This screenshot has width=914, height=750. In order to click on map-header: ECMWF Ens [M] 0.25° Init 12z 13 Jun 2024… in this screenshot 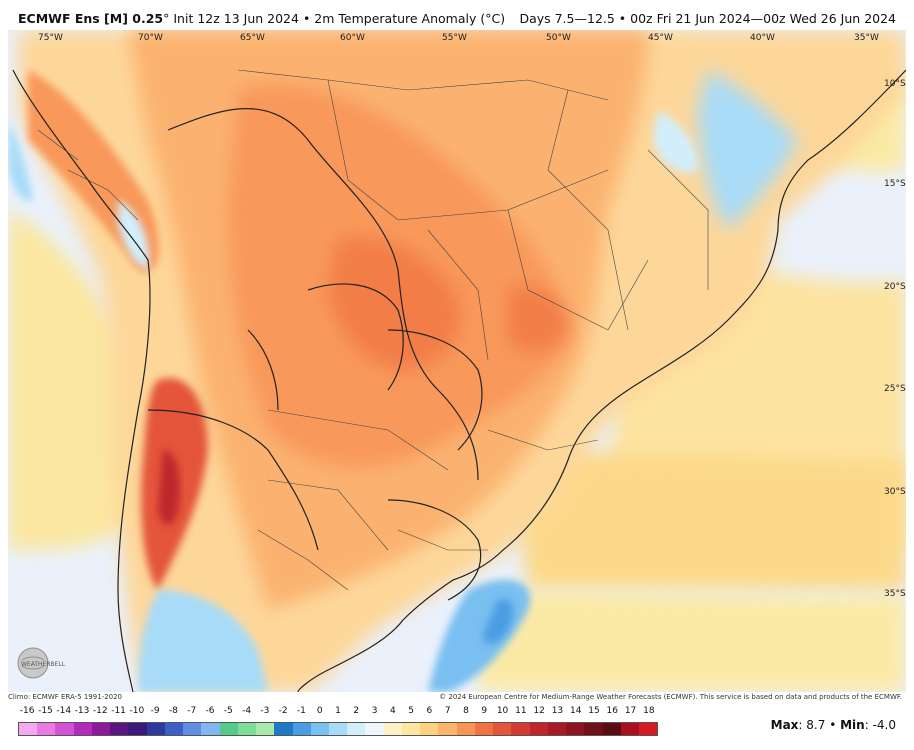, I will do `click(457, 15)`.